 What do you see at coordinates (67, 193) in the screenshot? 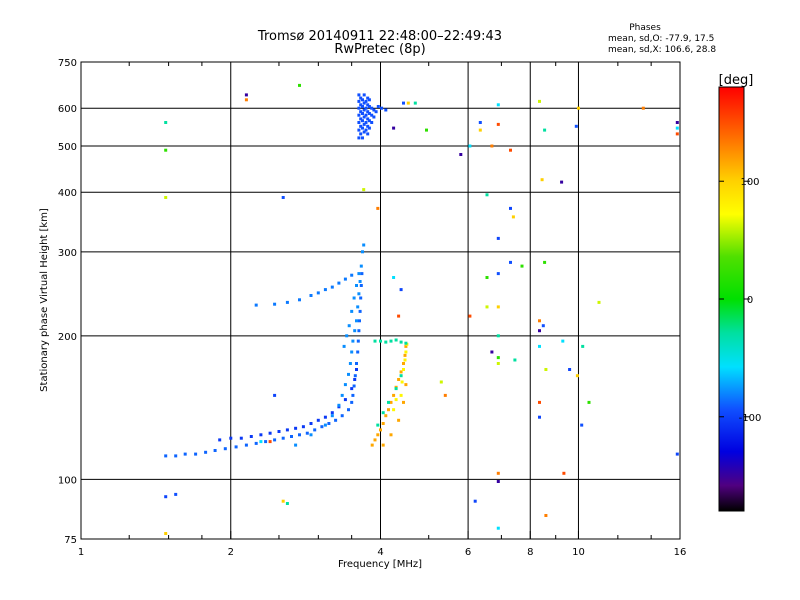
I see `y-tick-label: 400` at bounding box center [67, 193].